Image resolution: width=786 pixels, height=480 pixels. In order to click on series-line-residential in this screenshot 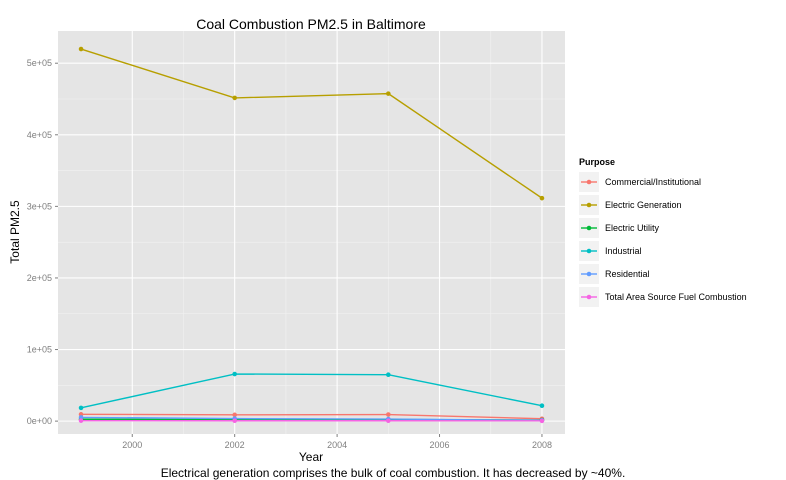, I will do `click(311, 418)`.